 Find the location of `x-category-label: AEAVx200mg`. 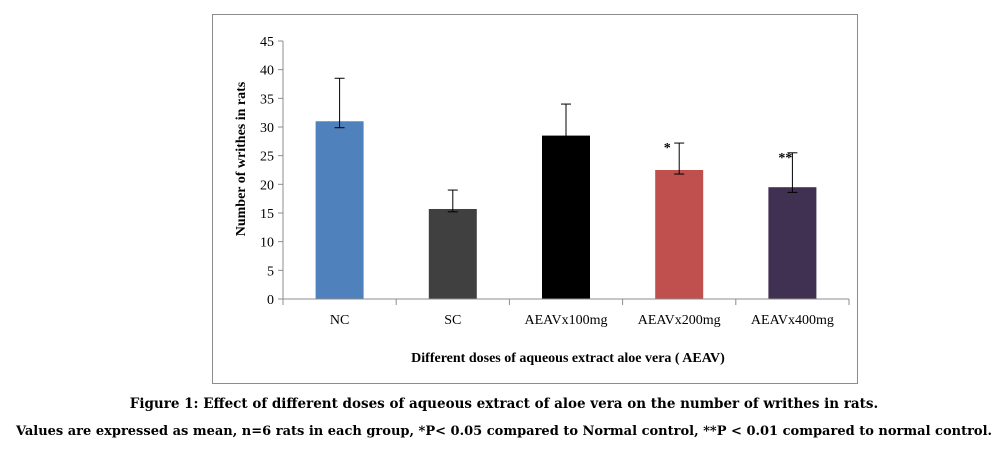

x-category-label: AEAVx200mg is located at coordinates (679, 320).